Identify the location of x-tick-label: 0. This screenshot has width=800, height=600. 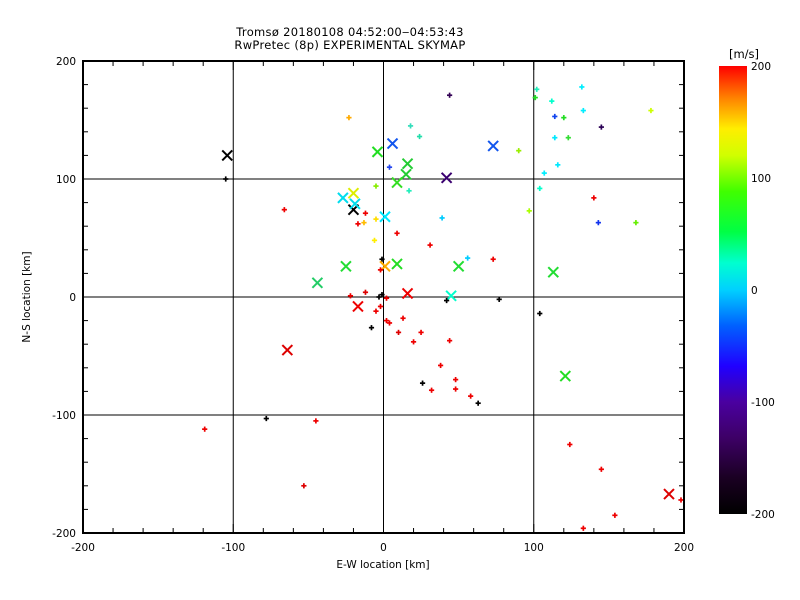
(383, 548).